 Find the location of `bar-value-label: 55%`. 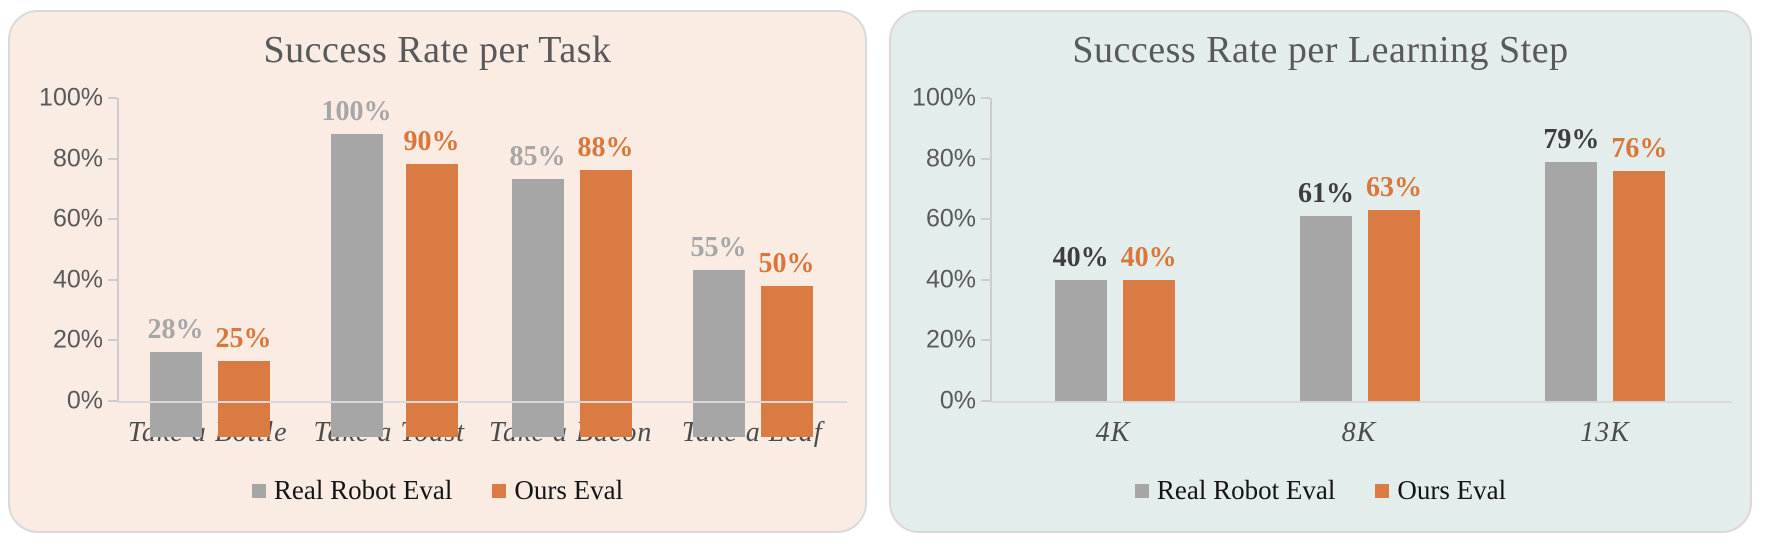

bar-value-label: 55% is located at coordinates (718, 248).